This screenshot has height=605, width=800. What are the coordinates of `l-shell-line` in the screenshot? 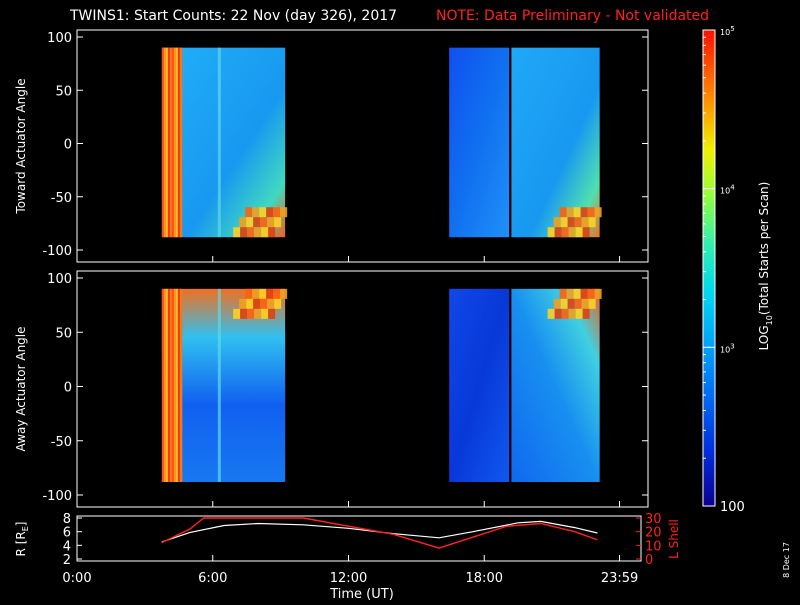 It's located at (379, 533).